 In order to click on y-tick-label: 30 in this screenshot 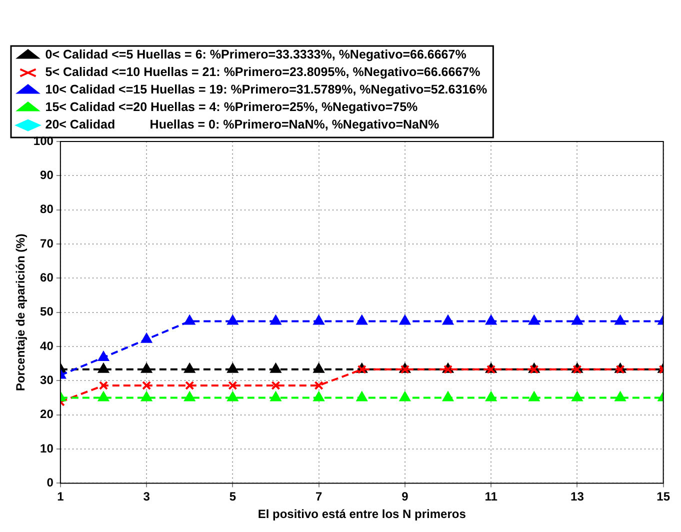, I will do `click(47, 380)`.